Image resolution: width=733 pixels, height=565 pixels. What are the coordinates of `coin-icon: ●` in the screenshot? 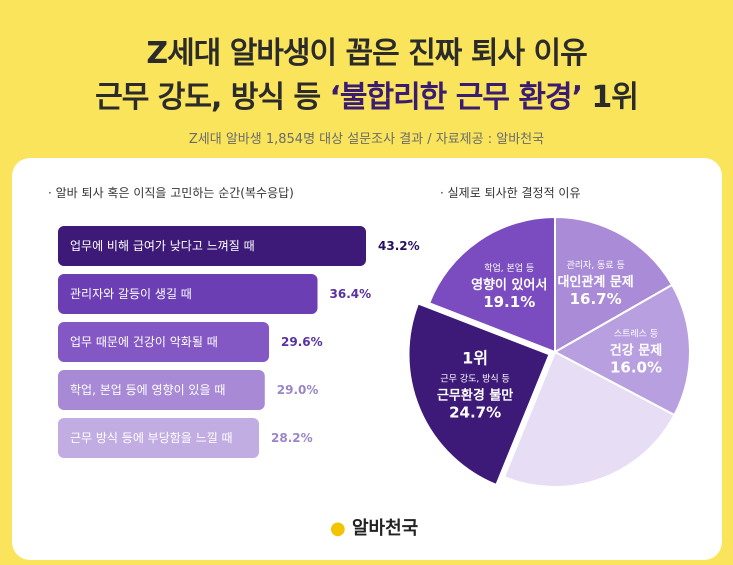 It's located at (338, 528).